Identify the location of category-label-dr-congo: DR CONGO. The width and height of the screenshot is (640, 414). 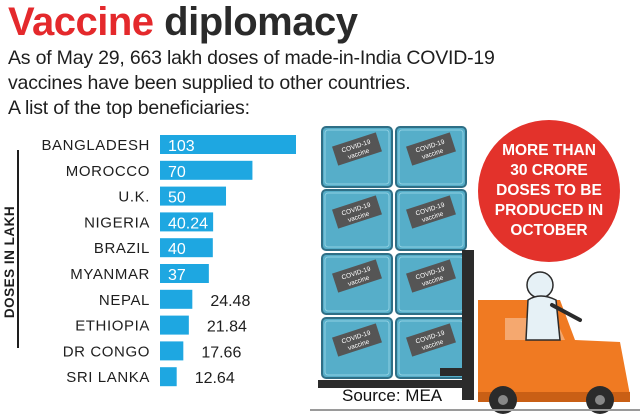
(106, 351).